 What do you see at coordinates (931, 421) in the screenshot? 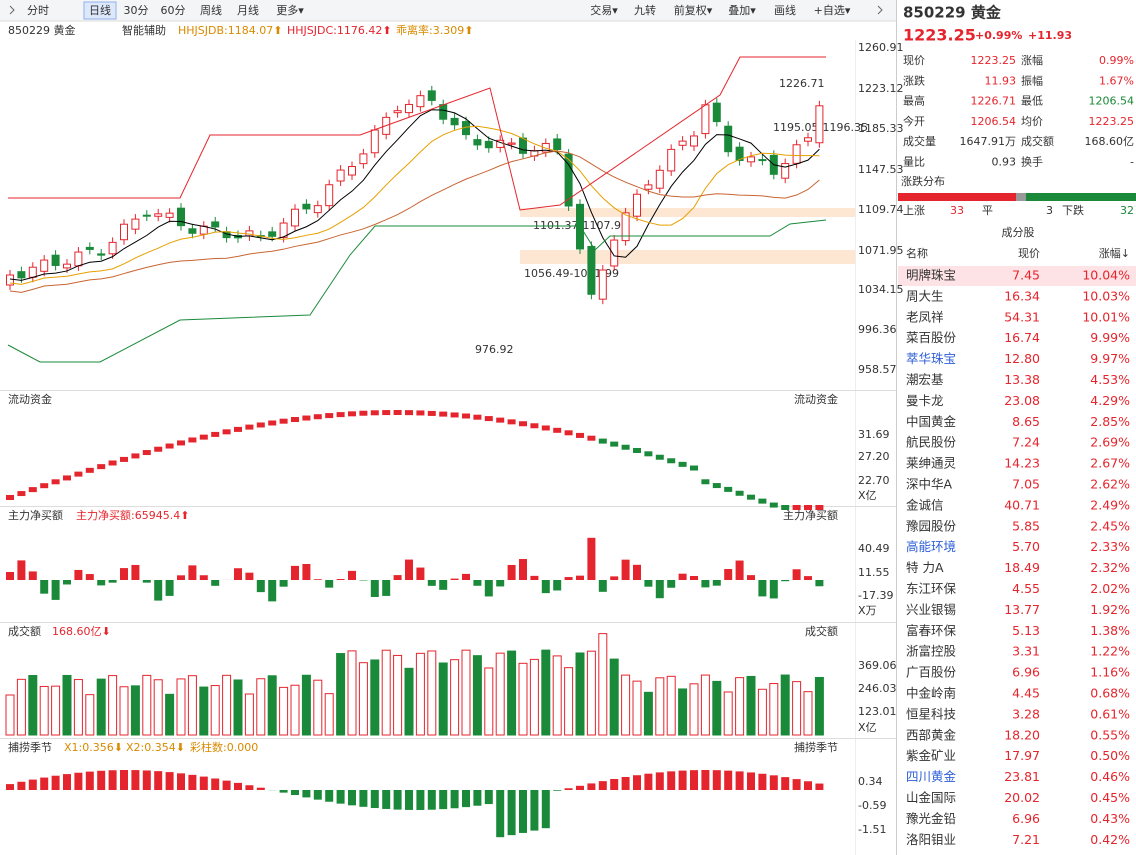
I see `stock-name: 中国黄金` at bounding box center [931, 421].